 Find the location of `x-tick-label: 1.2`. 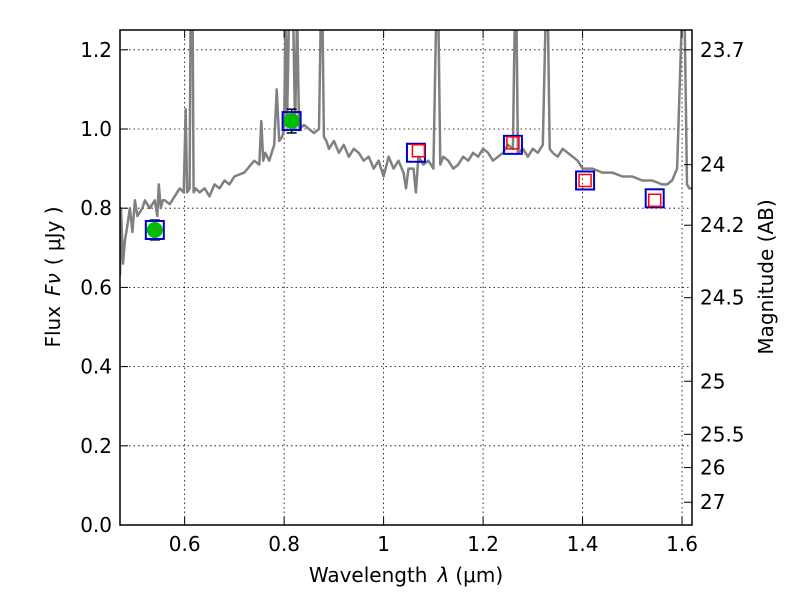

x-tick-label: 1.2 is located at coordinates (483, 544).